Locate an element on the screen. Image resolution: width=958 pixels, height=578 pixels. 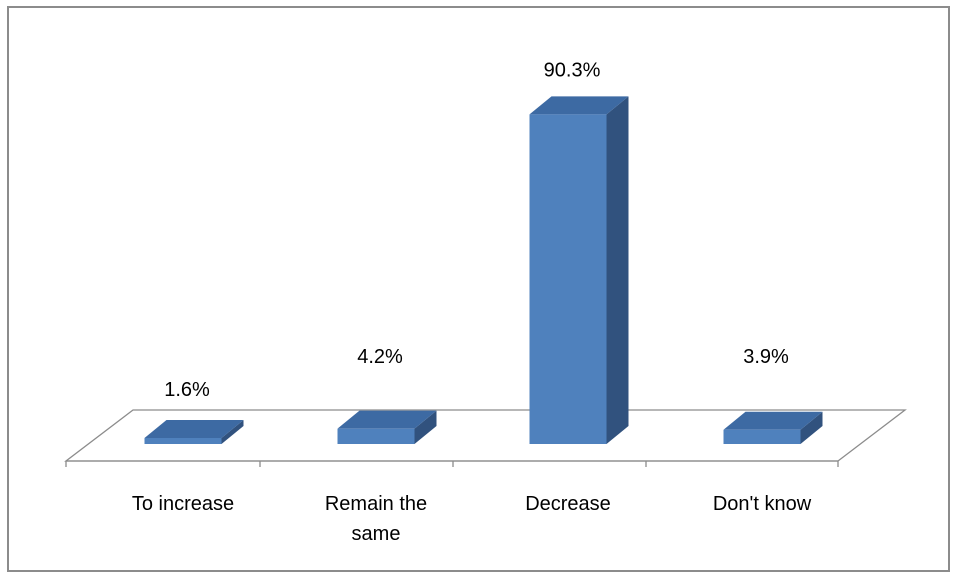
category-label-line: Decrease is located at coordinates (568, 504).